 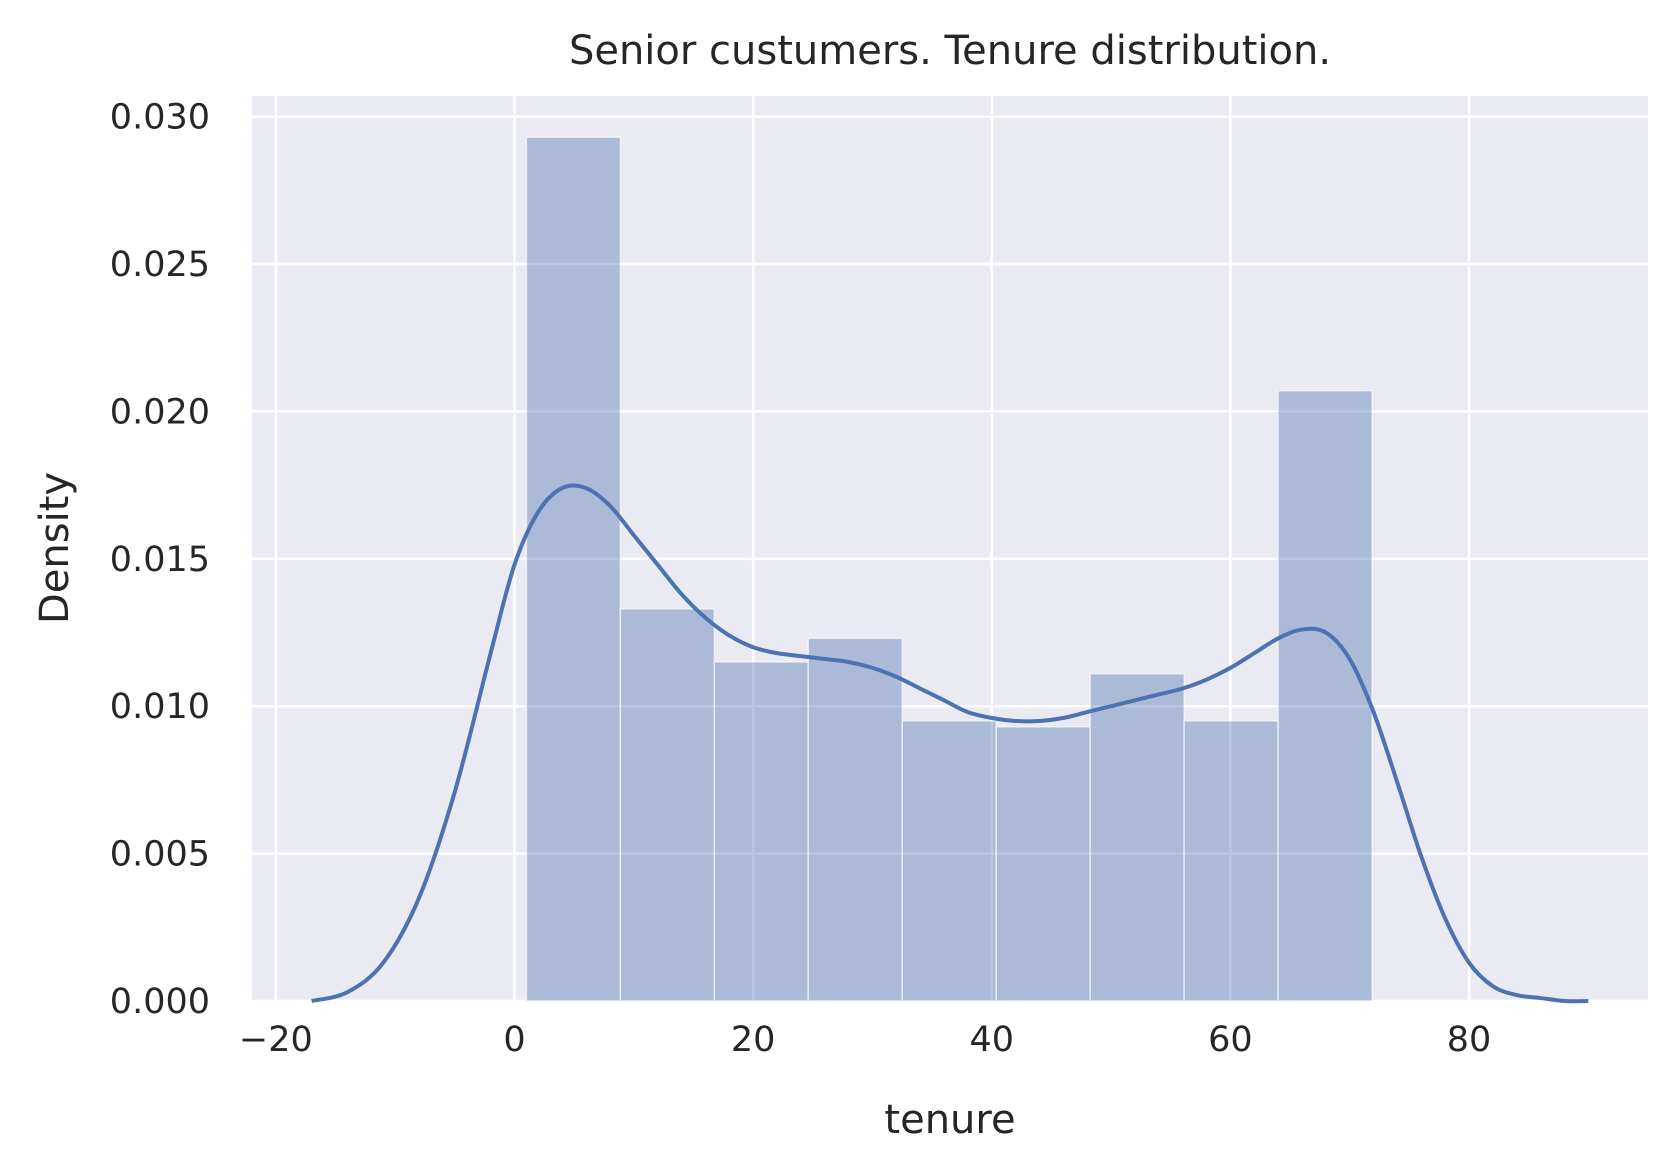 What do you see at coordinates (160, 855) in the screenshot?
I see `y-tick-label: 0.005` at bounding box center [160, 855].